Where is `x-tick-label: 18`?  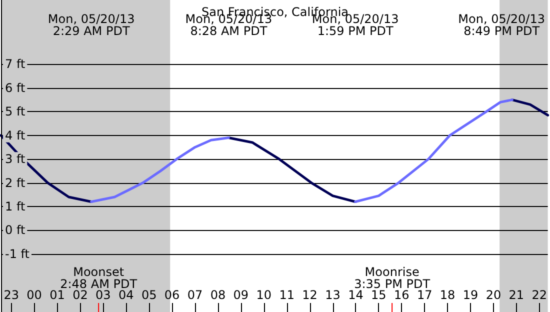
x-tick-label: 18 is located at coordinates (448, 295).